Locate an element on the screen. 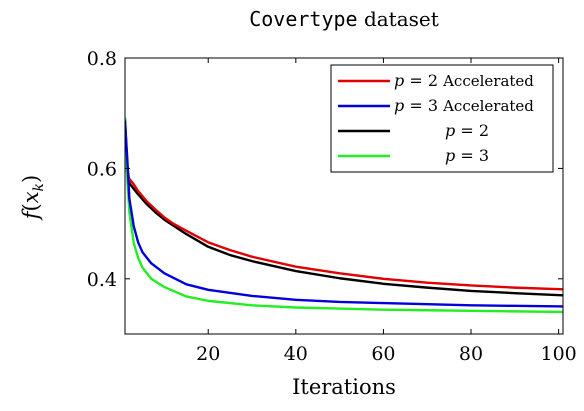 Image resolution: width=584 pixels, height=411 pixels. chart-title: Covertype dataset is located at coordinates (344, 19).